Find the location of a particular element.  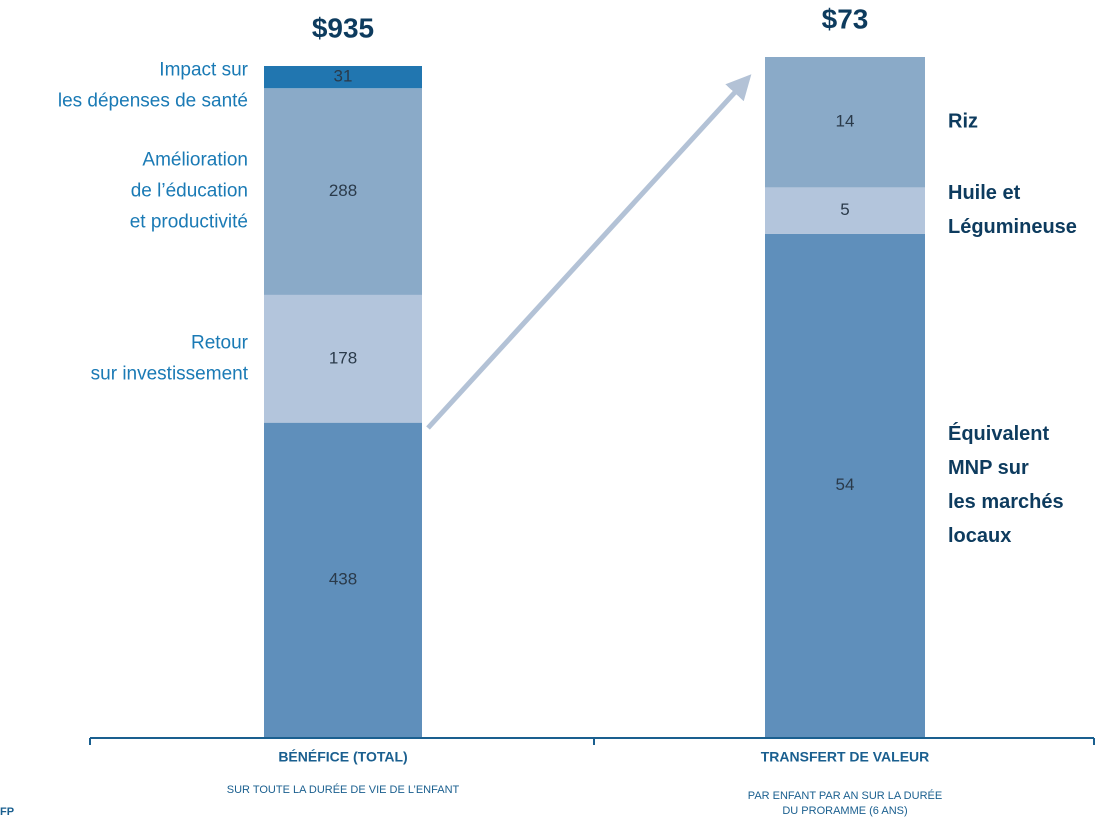

value-label: 31 is located at coordinates (343, 76).